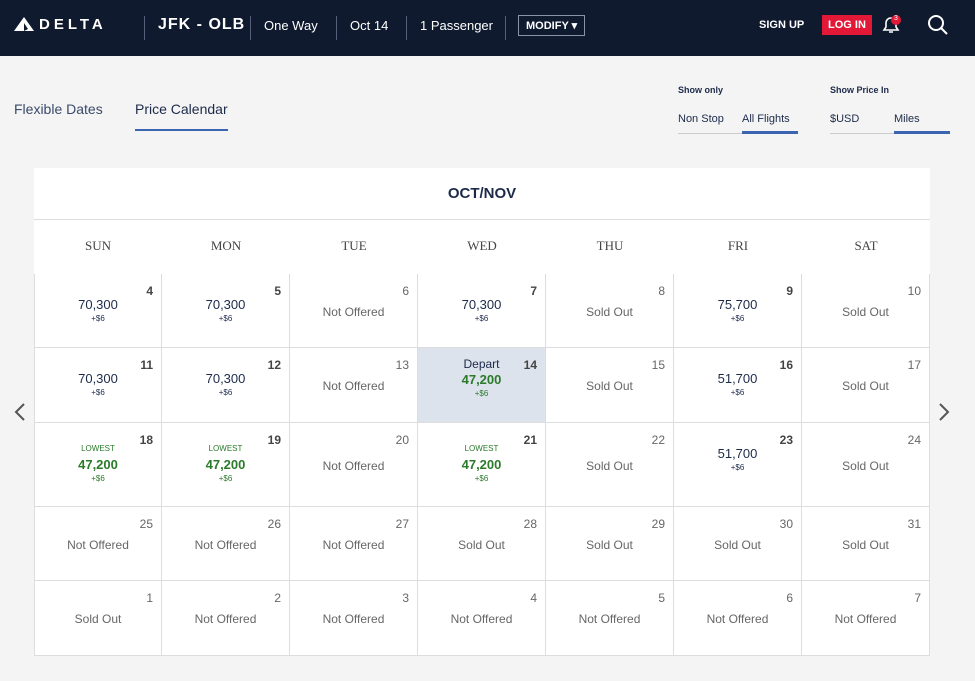  What do you see at coordinates (896, 18) in the screenshot?
I see `notification-count: 3` at bounding box center [896, 18].